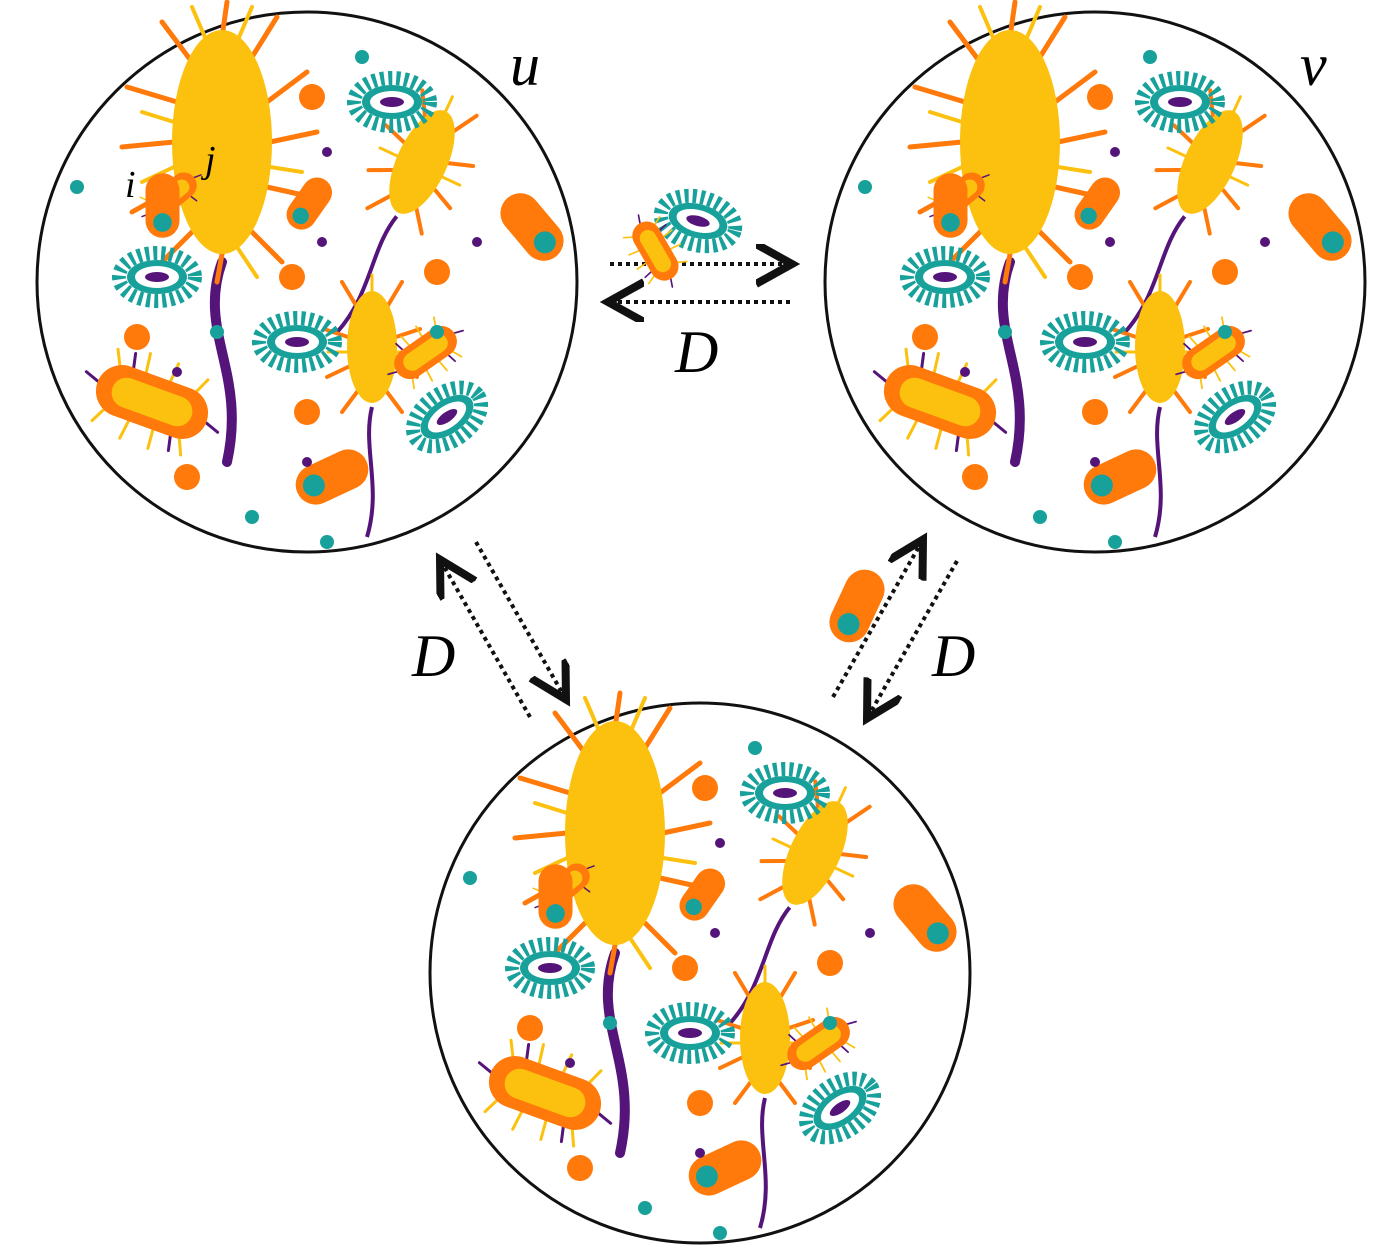 The width and height of the screenshot is (1400, 1260). Describe the element at coordinates (698, 221) in the screenshot. I see `migrating-teal-cell` at that location.